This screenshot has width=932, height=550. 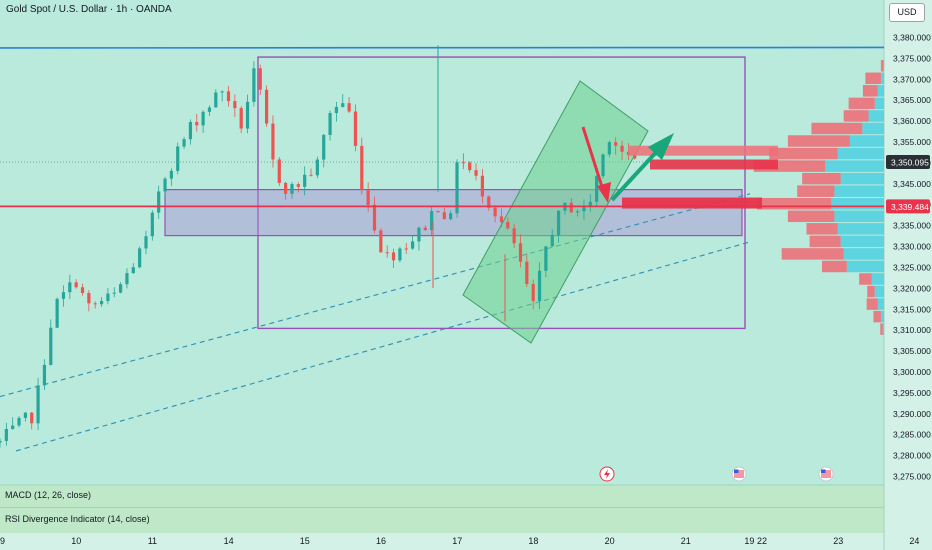 What do you see at coordinates (77, 519) in the screenshot?
I see `rsi-indicator-label: RSI Divergence Indicator (14, close)` at bounding box center [77, 519].